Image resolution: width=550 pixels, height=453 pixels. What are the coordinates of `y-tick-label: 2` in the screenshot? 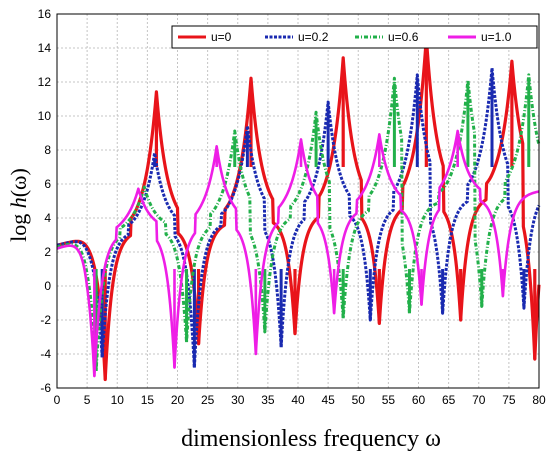 It's located at (47, 252).